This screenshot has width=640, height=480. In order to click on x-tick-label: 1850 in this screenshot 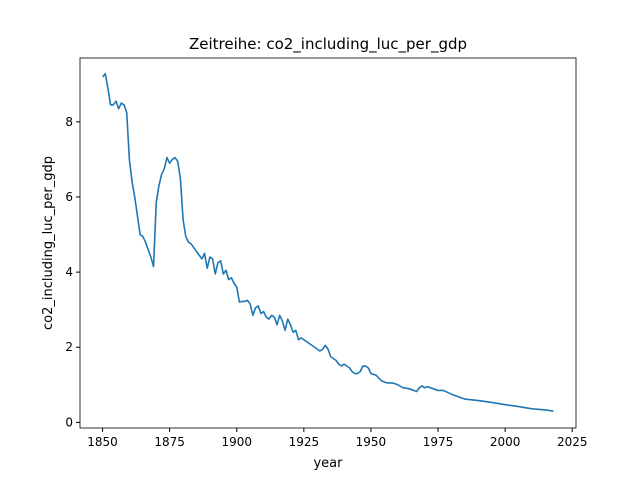, I will do `click(102, 442)`.